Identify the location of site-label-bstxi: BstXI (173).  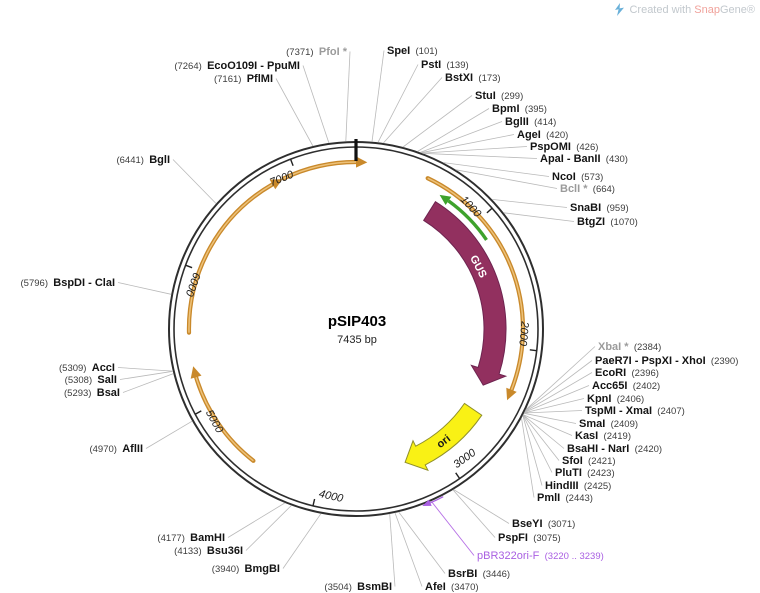
(473, 78).